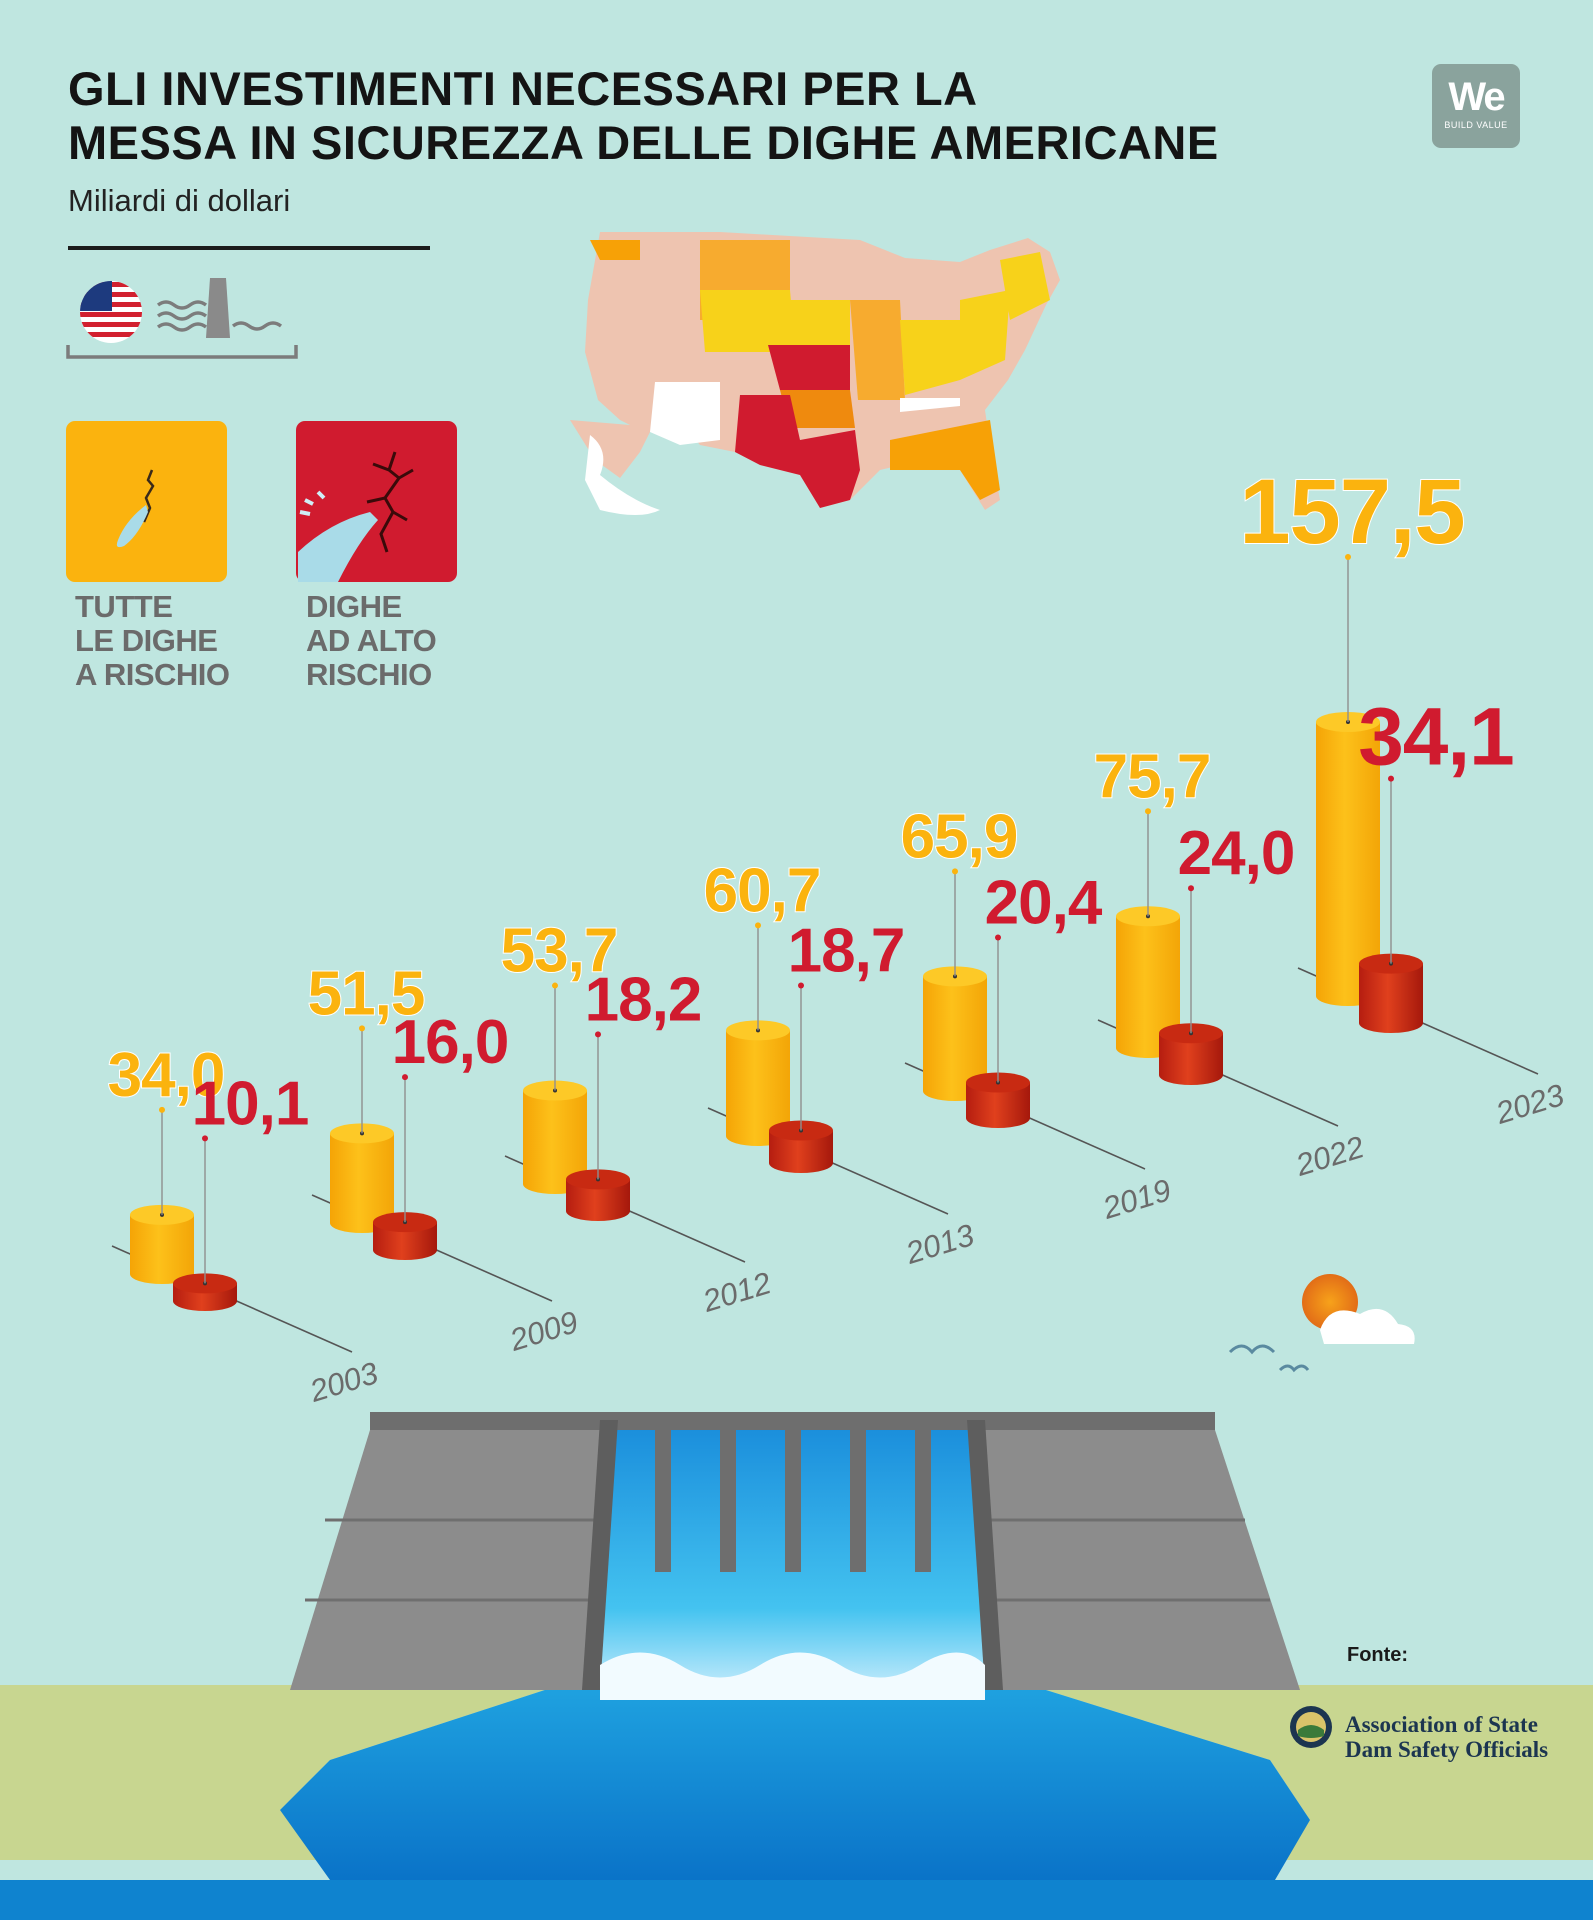 The width and height of the screenshot is (1593, 1920). Describe the element at coordinates (152, 674) in the screenshot. I see `legend-line: A RISCHIO` at that location.